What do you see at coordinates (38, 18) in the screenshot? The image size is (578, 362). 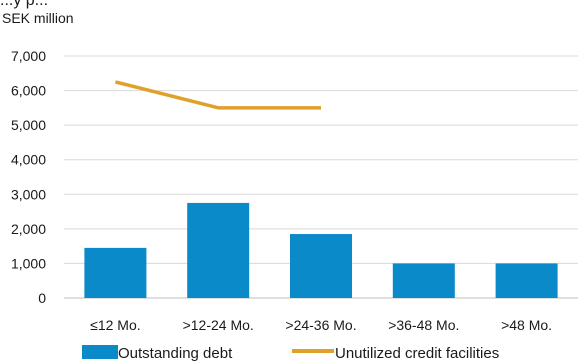 I see `y-axis-unit-label: SEK million` at bounding box center [38, 18].